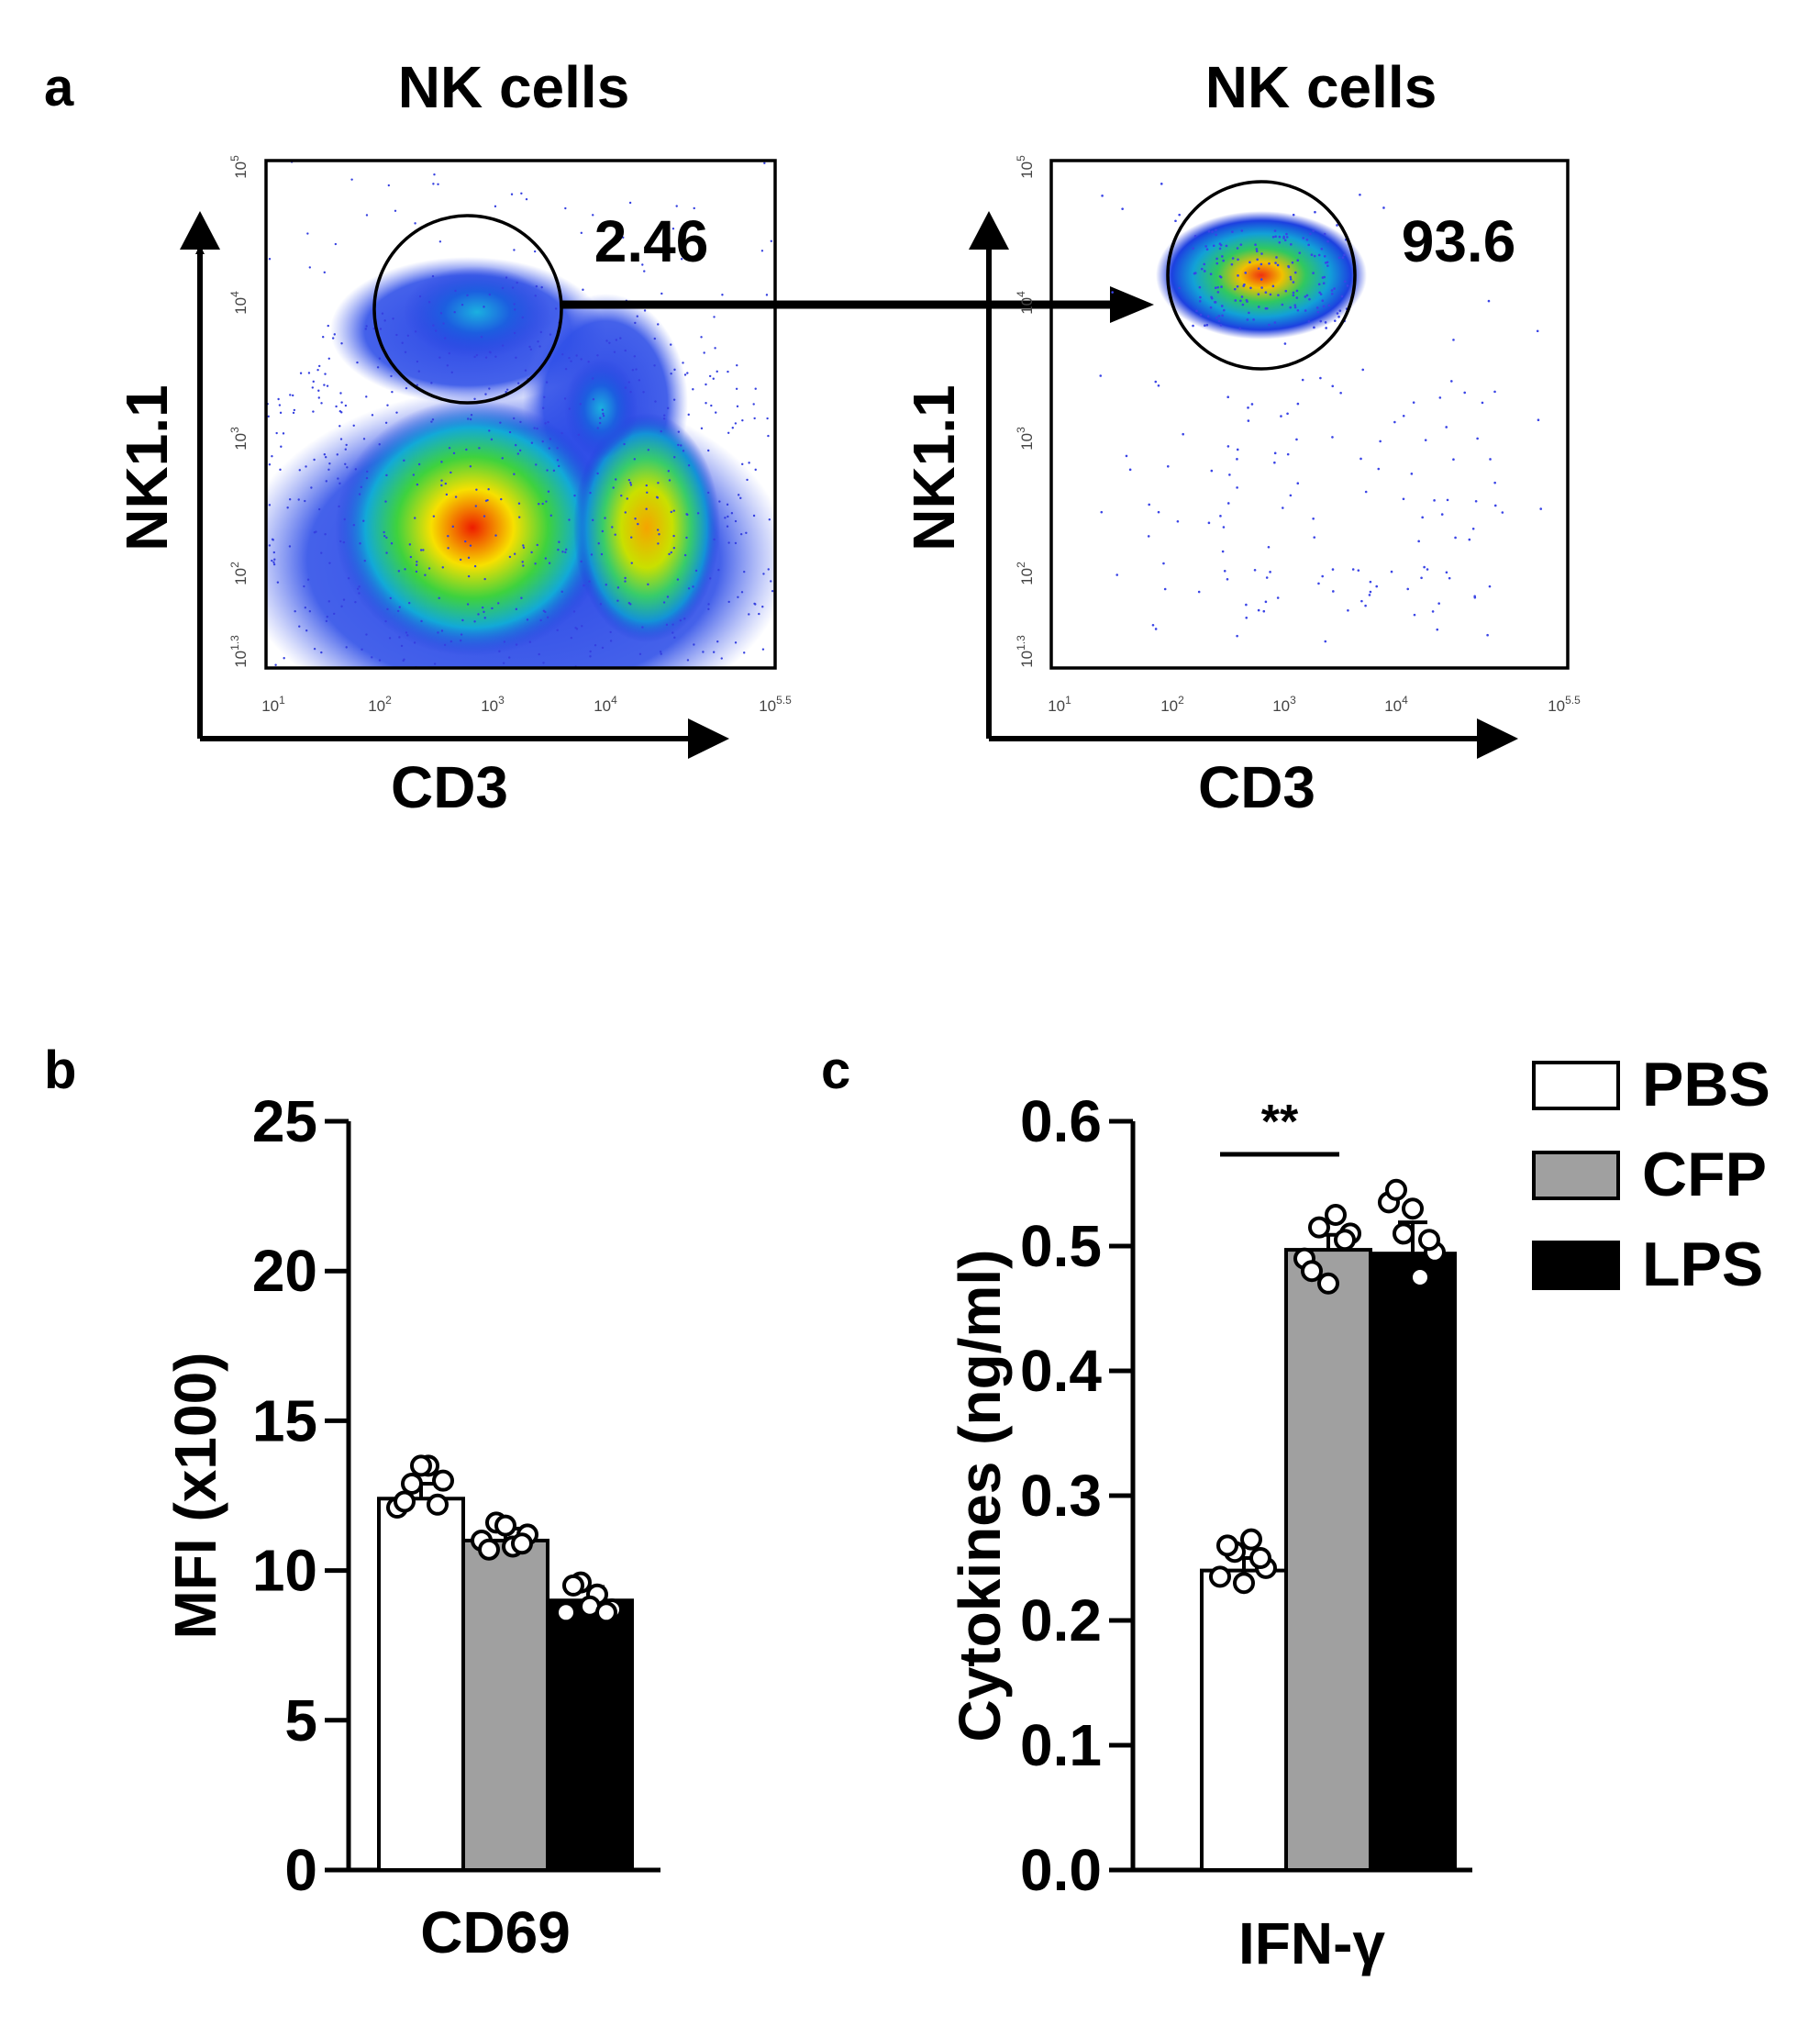 This screenshot has height=2026, width=1820. Describe the element at coordinates (284, 1121) in the screenshot. I see `y-tick-label: 25` at that location.